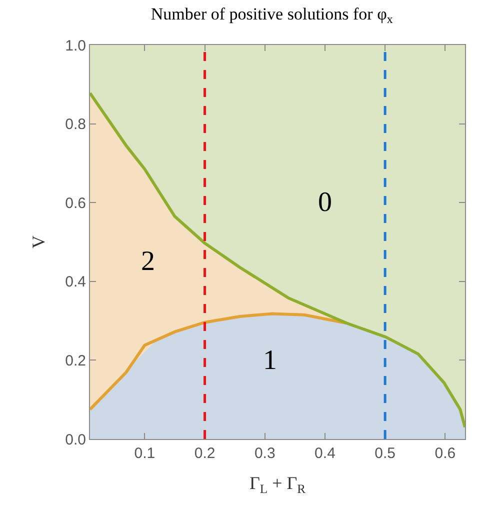 This screenshot has height=509, width=477. What do you see at coordinates (75, 45) in the screenshot?
I see `y-tick-label: 1.0` at bounding box center [75, 45].